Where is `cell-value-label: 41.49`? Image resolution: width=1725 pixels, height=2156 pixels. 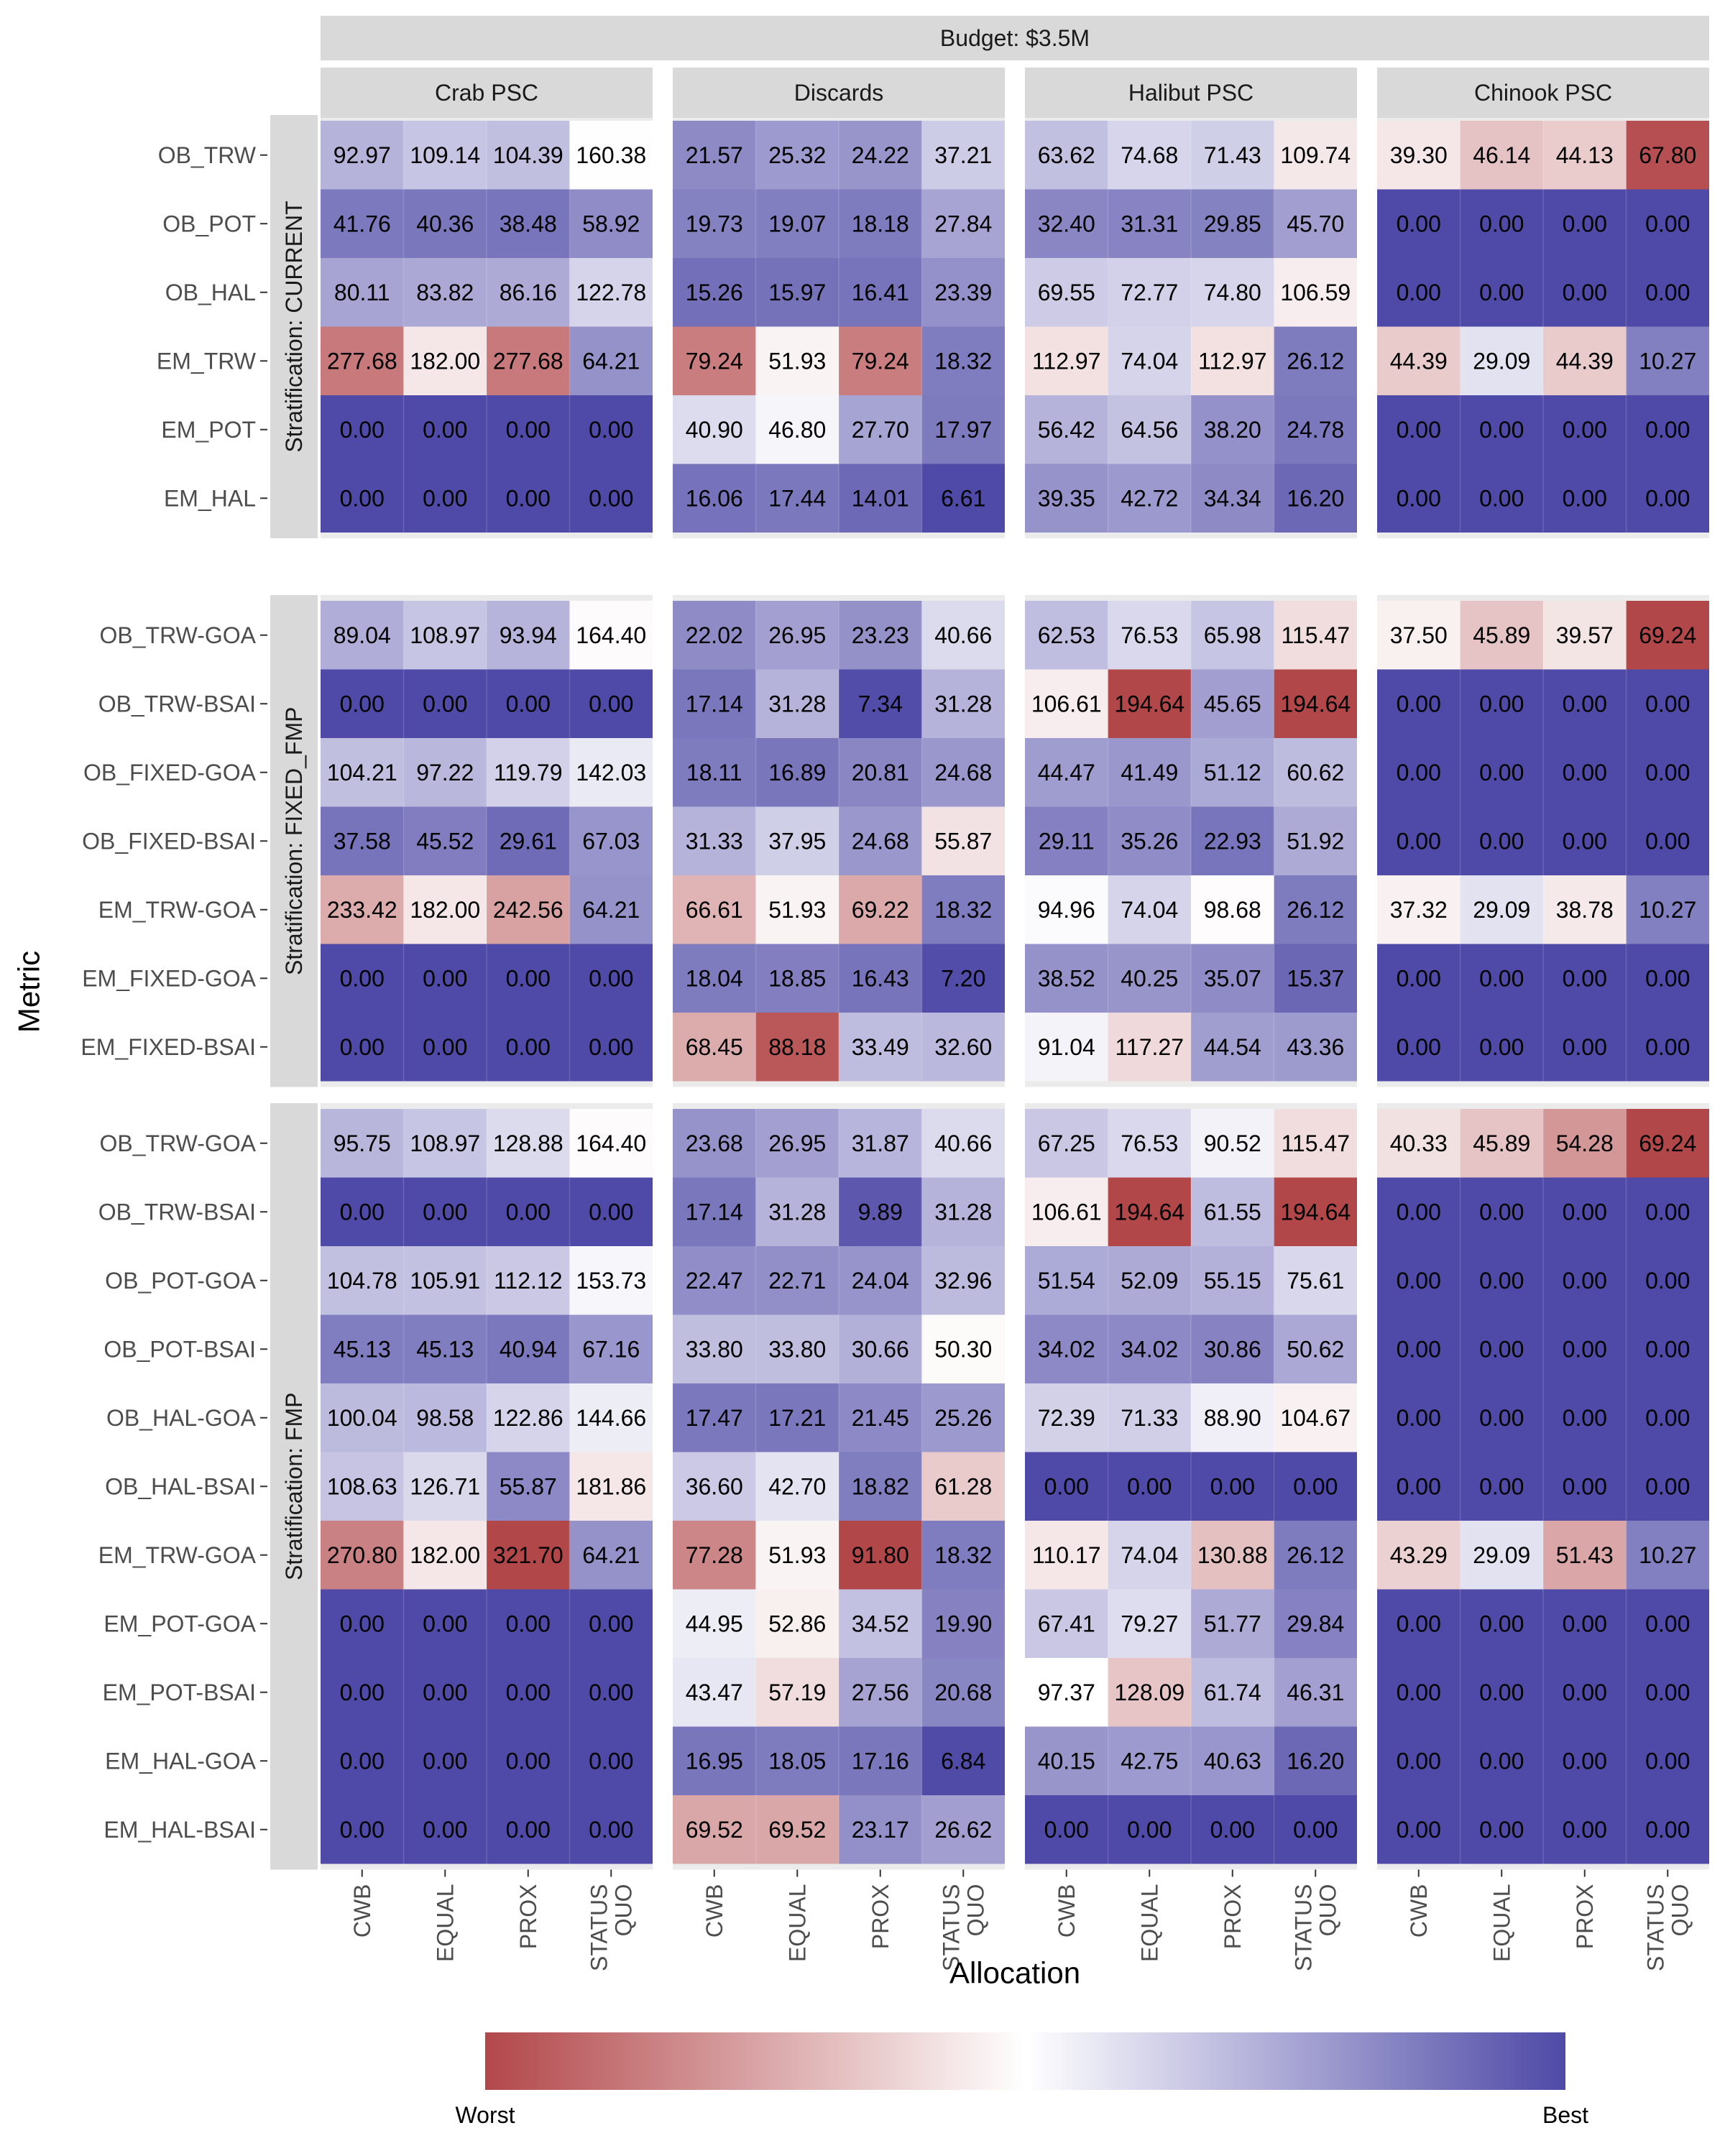
cell-value-label: 41.49 is located at coordinates (1149, 773).